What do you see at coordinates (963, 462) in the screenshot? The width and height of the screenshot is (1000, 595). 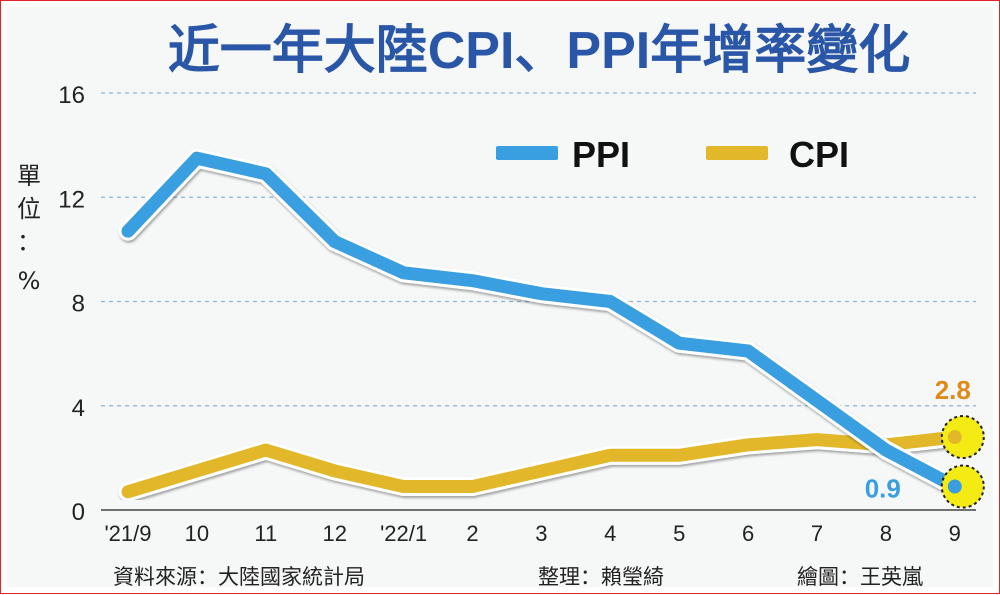 I see `end-point-highlights` at bounding box center [963, 462].